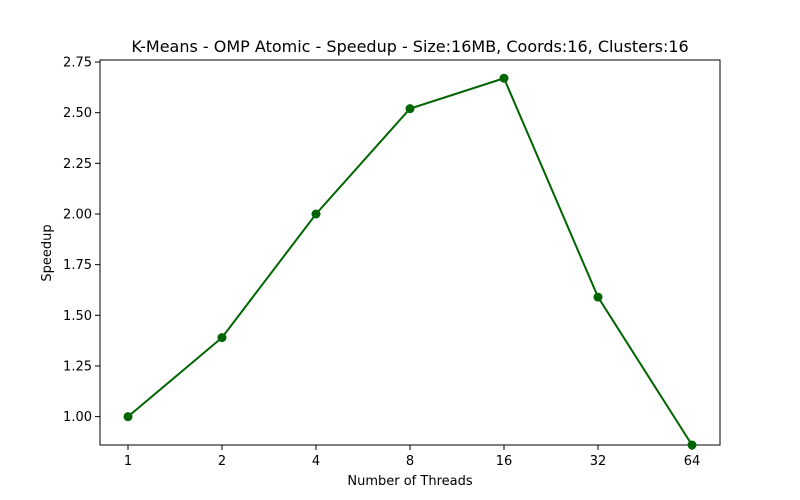 The height and width of the screenshot is (500, 800). Describe the element at coordinates (77, 63) in the screenshot. I see `y-tick-label: 2.75` at that location.